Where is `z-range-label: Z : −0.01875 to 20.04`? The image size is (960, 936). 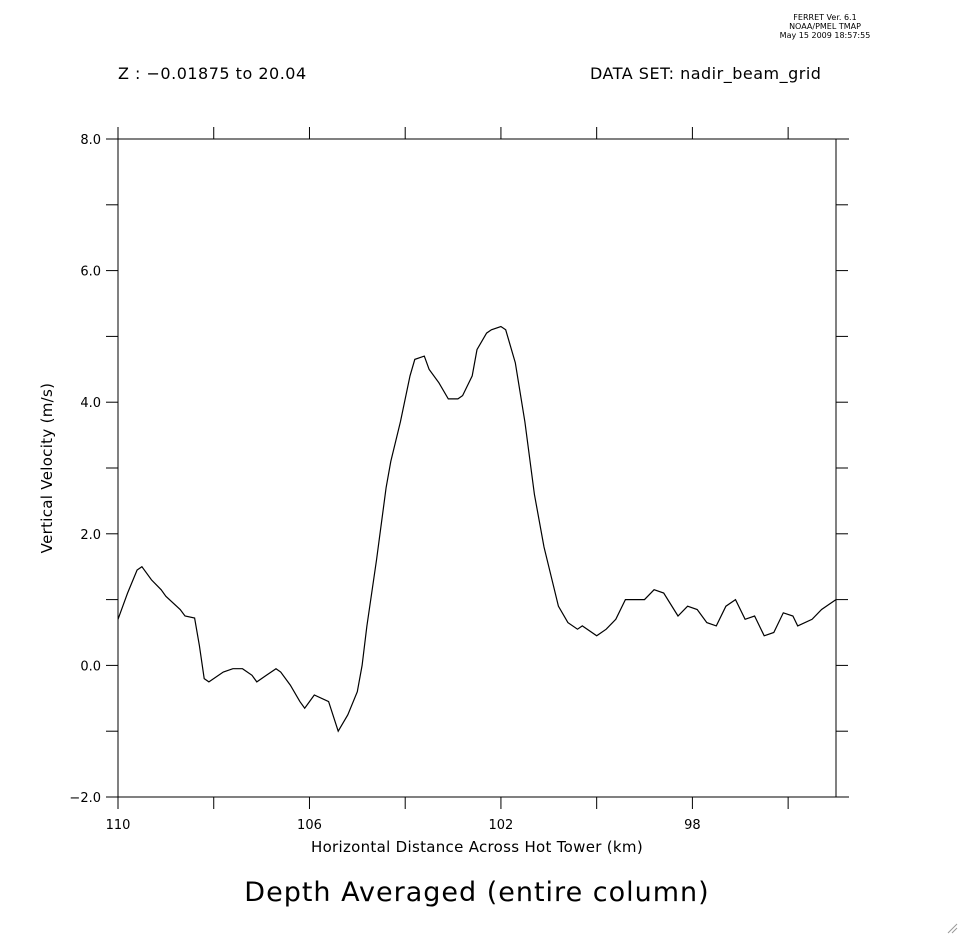 z-range-label: Z : −0.01875 to 20.04 is located at coordinates (212, 73).